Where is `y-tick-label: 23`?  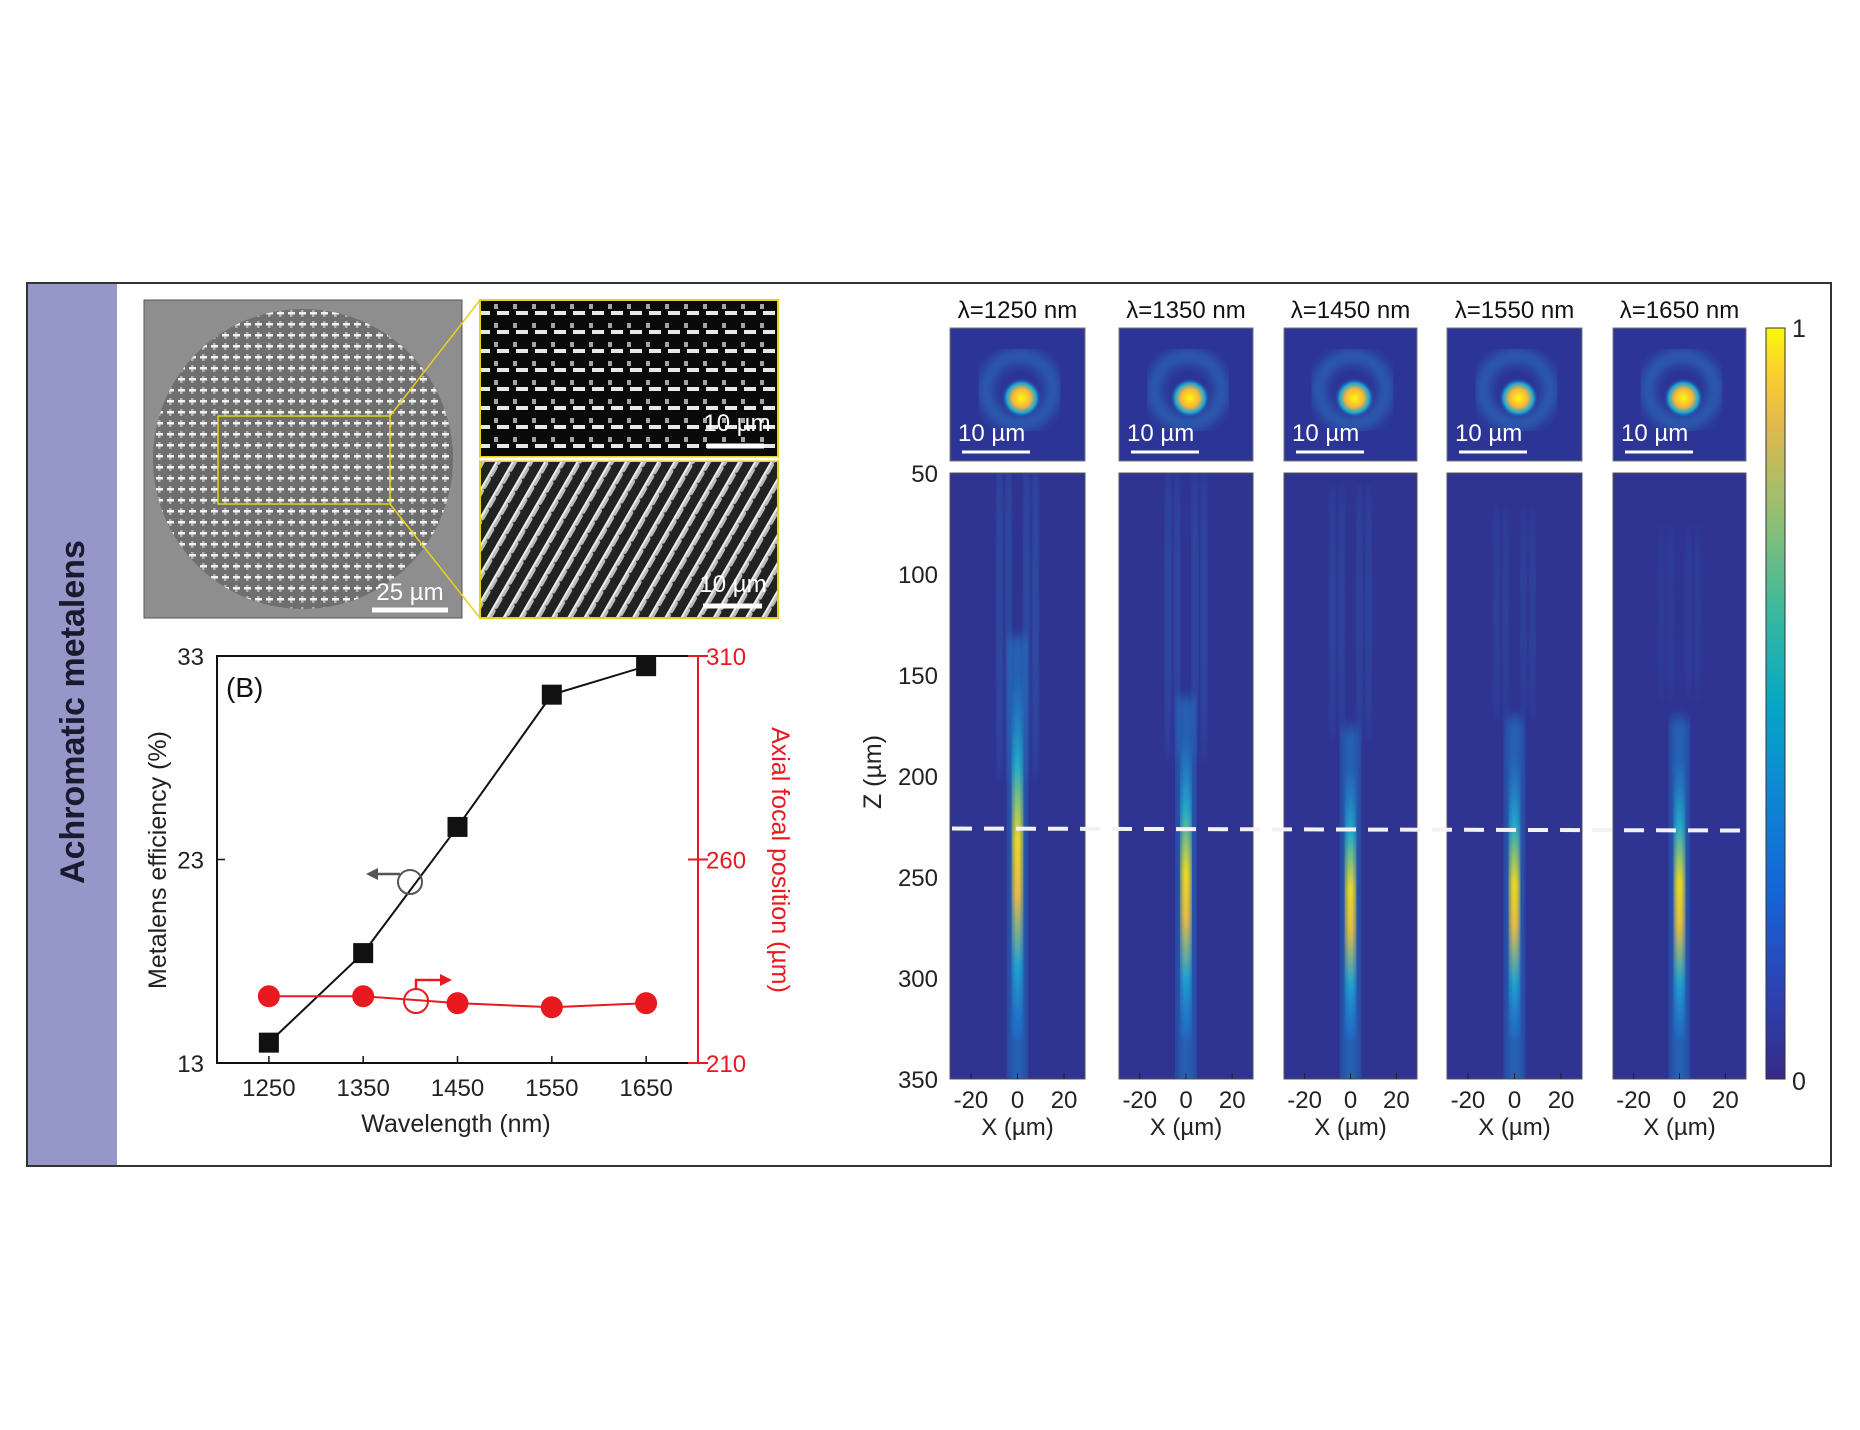
y-tick-label: 23 is located at coordinates (190, 861).